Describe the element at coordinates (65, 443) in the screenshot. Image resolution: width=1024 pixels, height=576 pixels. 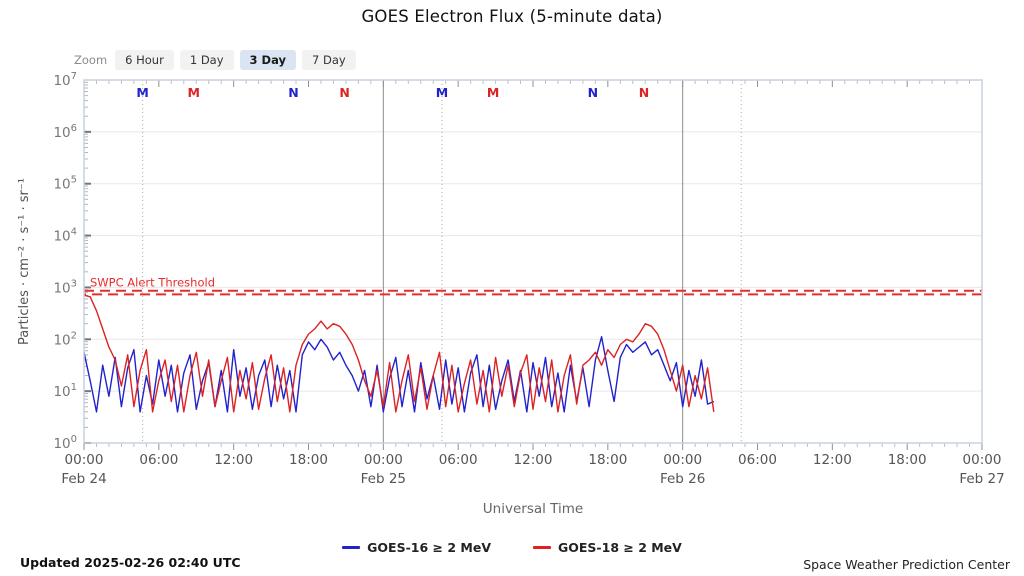
I see `y-tick-label: 100` at that location.